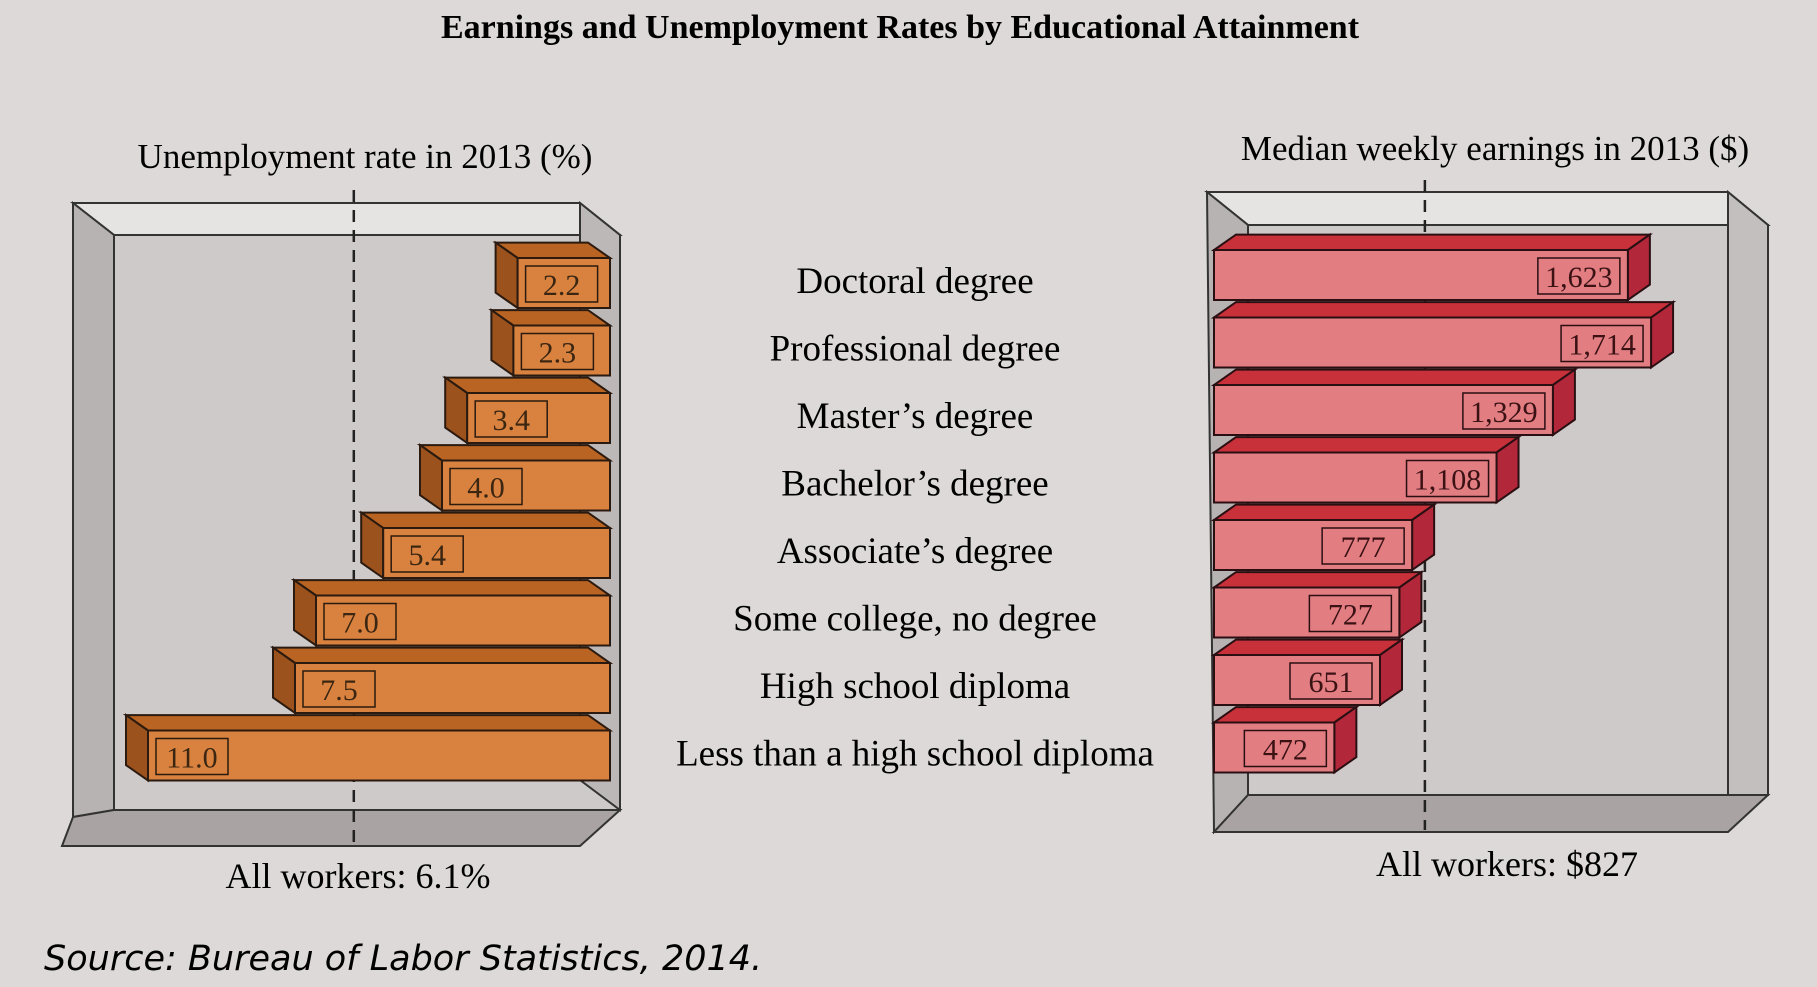 The width and height of the screenshot is (1817, 987). Describe the element at coordinates (358, 876) in the screenshot. I see `left-footer-all-workers: All workers: 6.1%` at that location.